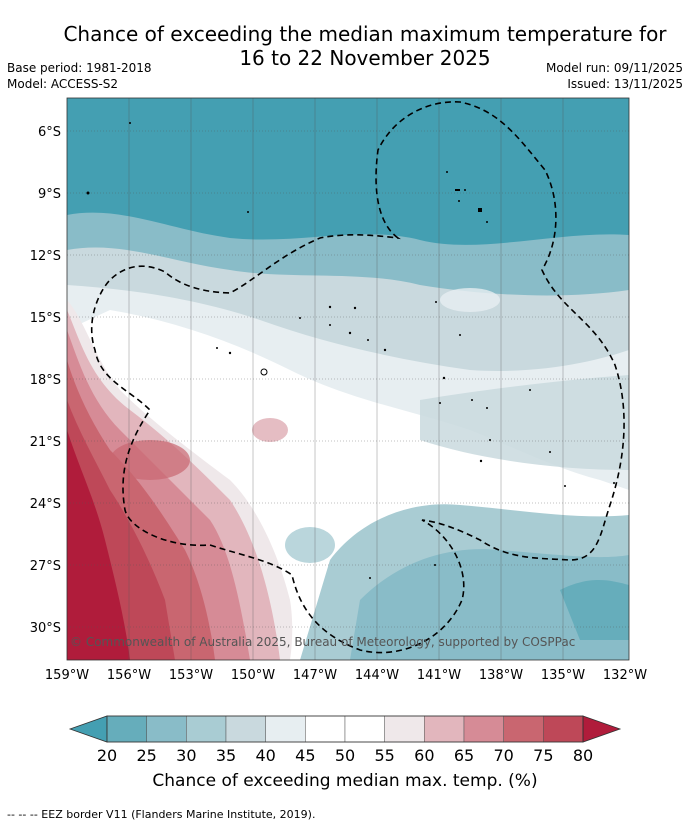 The height and width of the screenshot is (827, 690). I want to click on colorbar-tick-label: 40, so click(265, 755).